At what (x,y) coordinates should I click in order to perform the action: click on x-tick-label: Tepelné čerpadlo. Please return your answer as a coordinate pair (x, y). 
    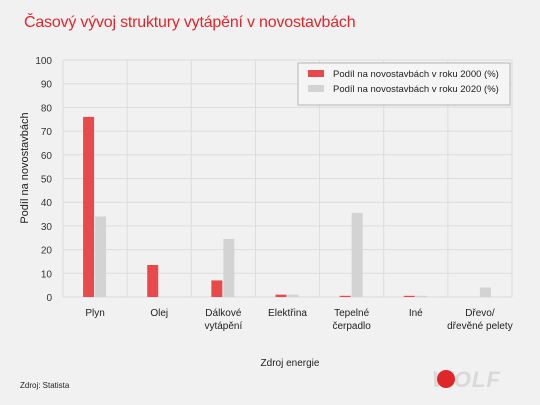
    Looking at the image, I should click on (351, 320).